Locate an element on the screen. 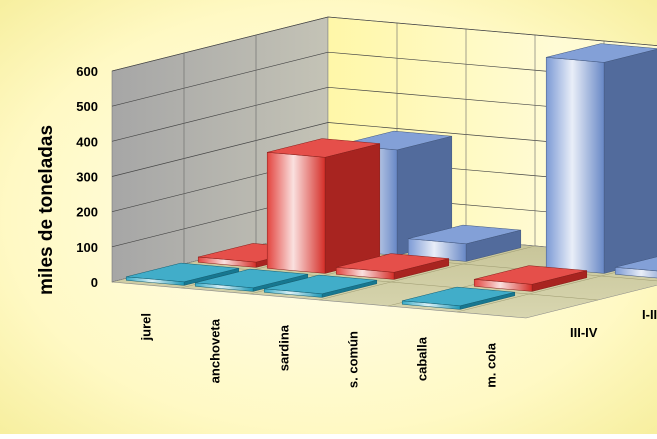 The height and width of the screenshot is (439, 657). series-label-i-ii: I-II is located at coordinates (649, 314).